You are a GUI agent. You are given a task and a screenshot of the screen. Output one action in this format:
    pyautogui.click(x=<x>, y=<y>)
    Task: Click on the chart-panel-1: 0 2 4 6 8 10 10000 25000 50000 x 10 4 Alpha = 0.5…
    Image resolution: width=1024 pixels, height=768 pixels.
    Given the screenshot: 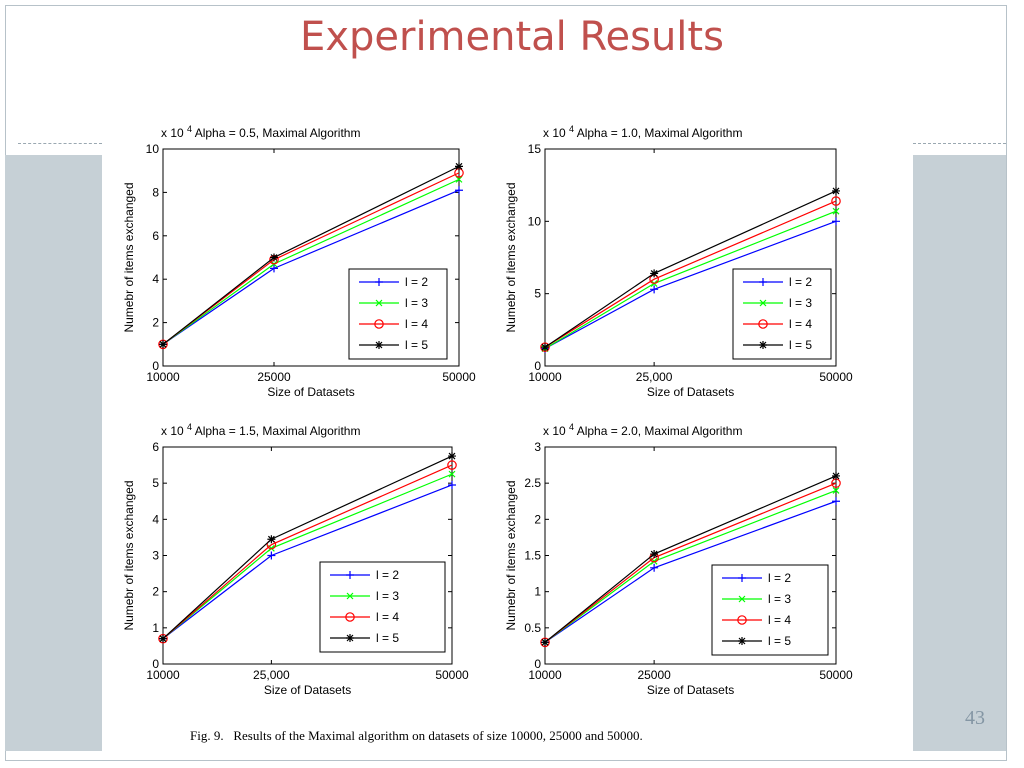 What is the action you would take?
    pyautogui.click(x=299, y=261)
    